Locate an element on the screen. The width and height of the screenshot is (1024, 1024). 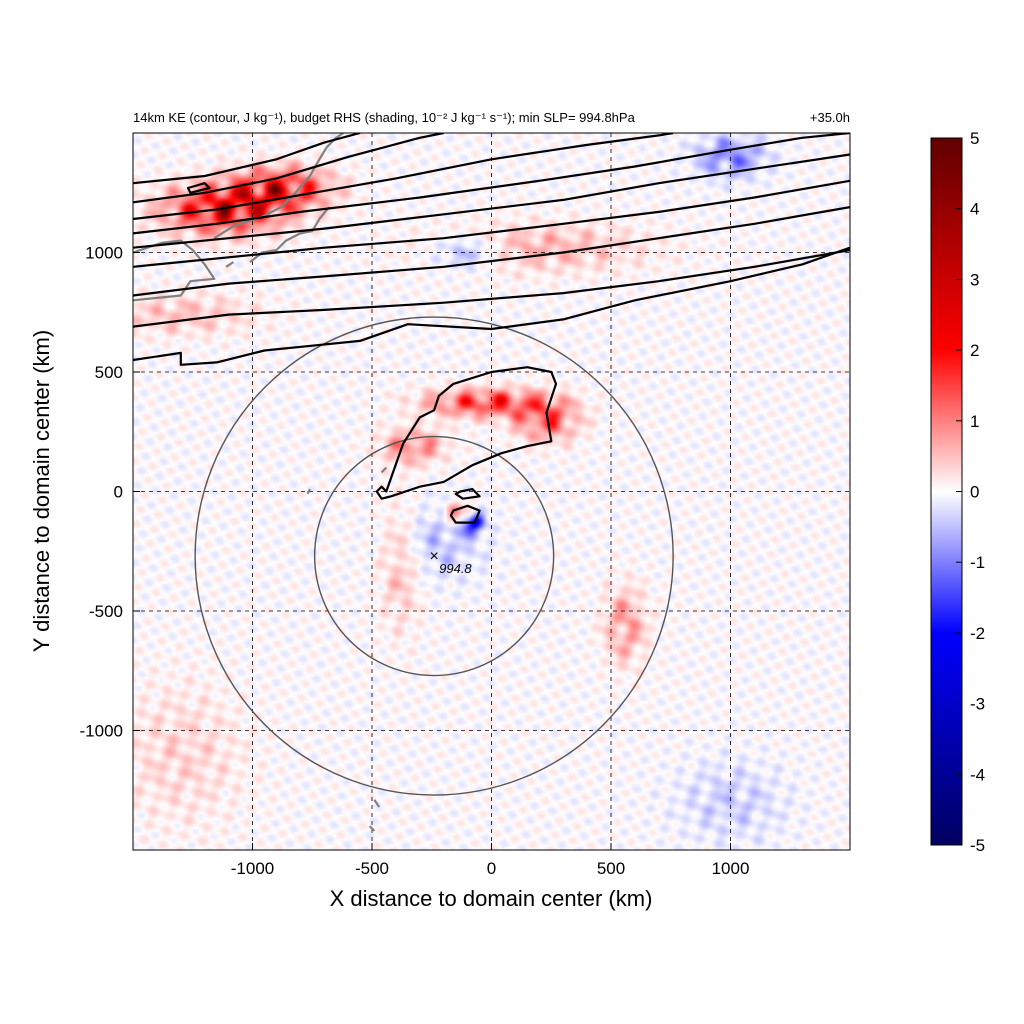
colorbar-tick-label: -4 is located at coordinates (977, 774).